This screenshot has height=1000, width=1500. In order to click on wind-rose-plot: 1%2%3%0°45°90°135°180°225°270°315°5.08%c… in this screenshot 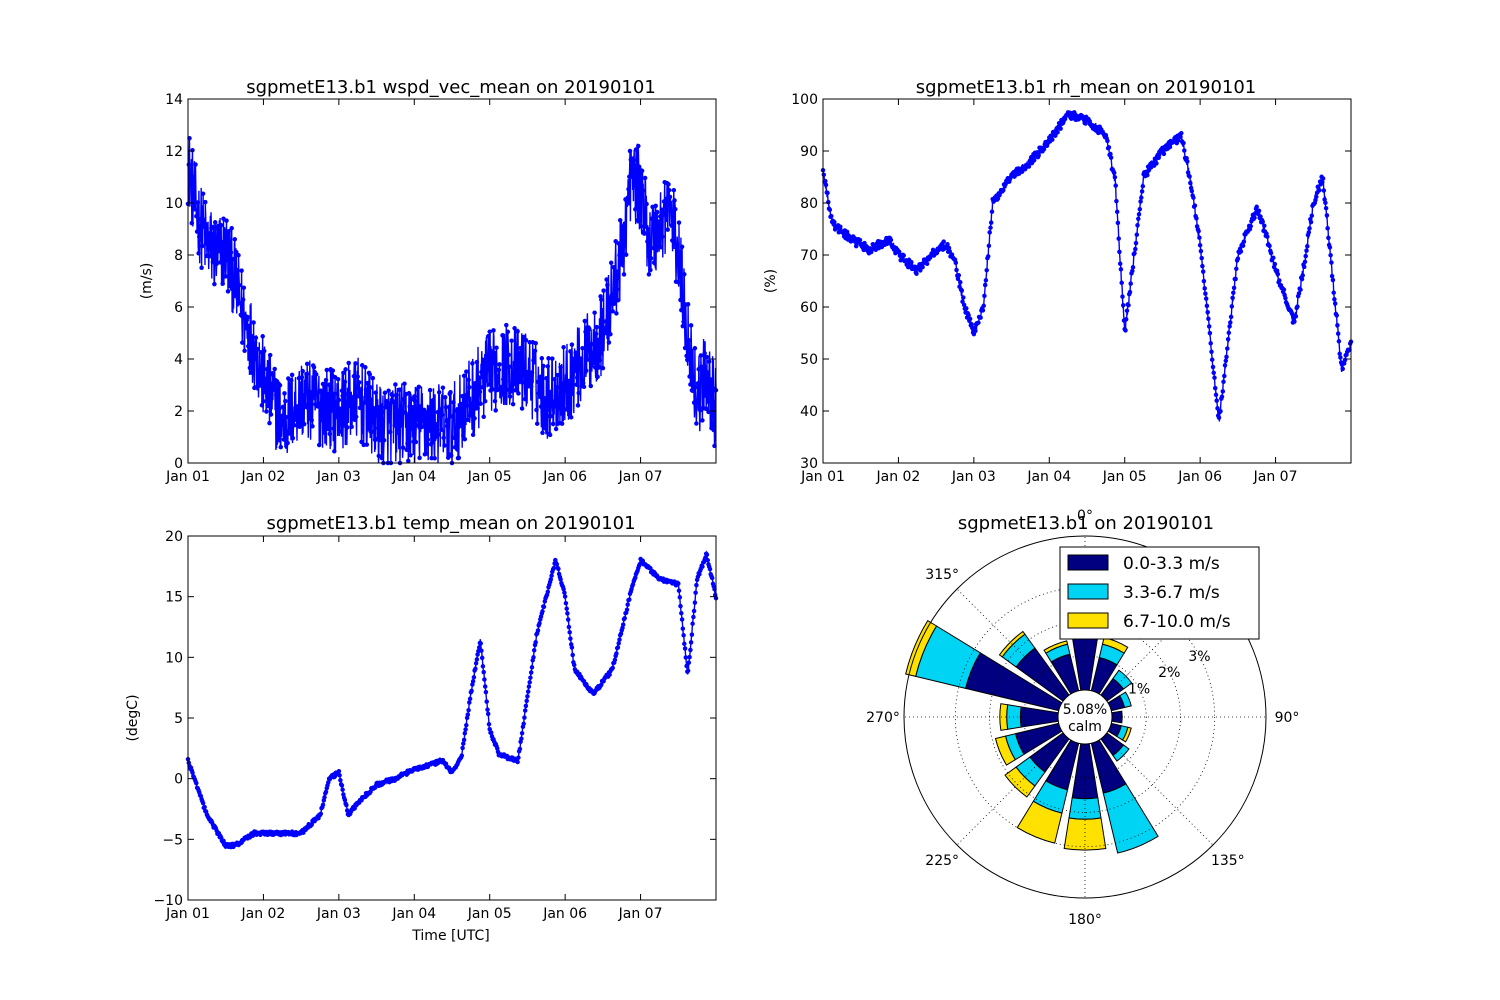, I will do `click(1082, 718)`.